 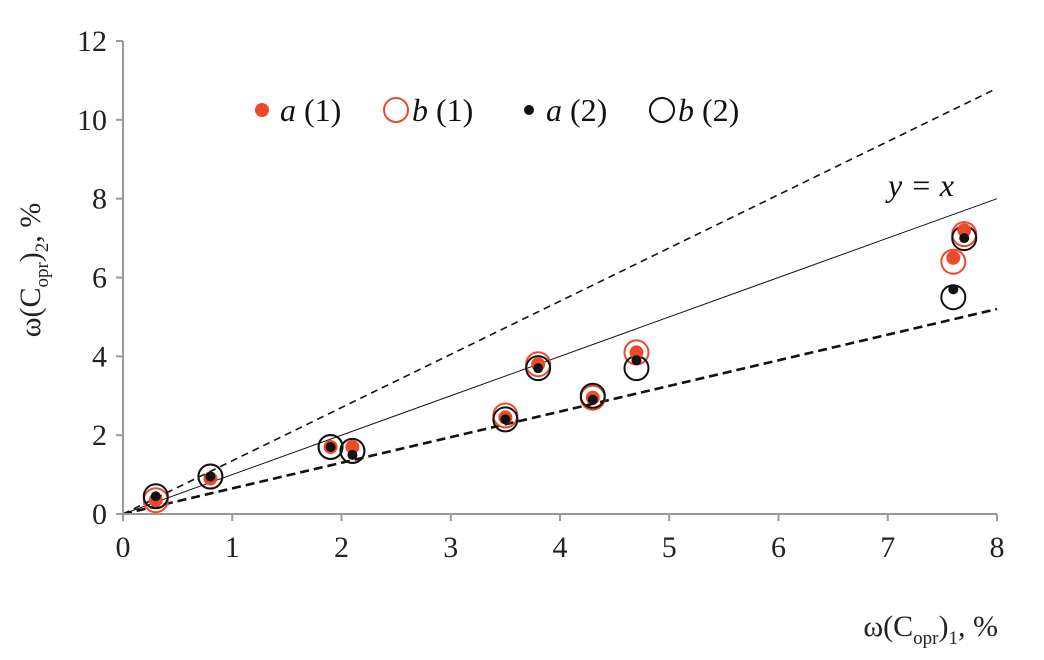 What do you see at coordinates (123, 547) in the screenshot?
I see `x-tick-label: 0` at bounding box center [123, 547].